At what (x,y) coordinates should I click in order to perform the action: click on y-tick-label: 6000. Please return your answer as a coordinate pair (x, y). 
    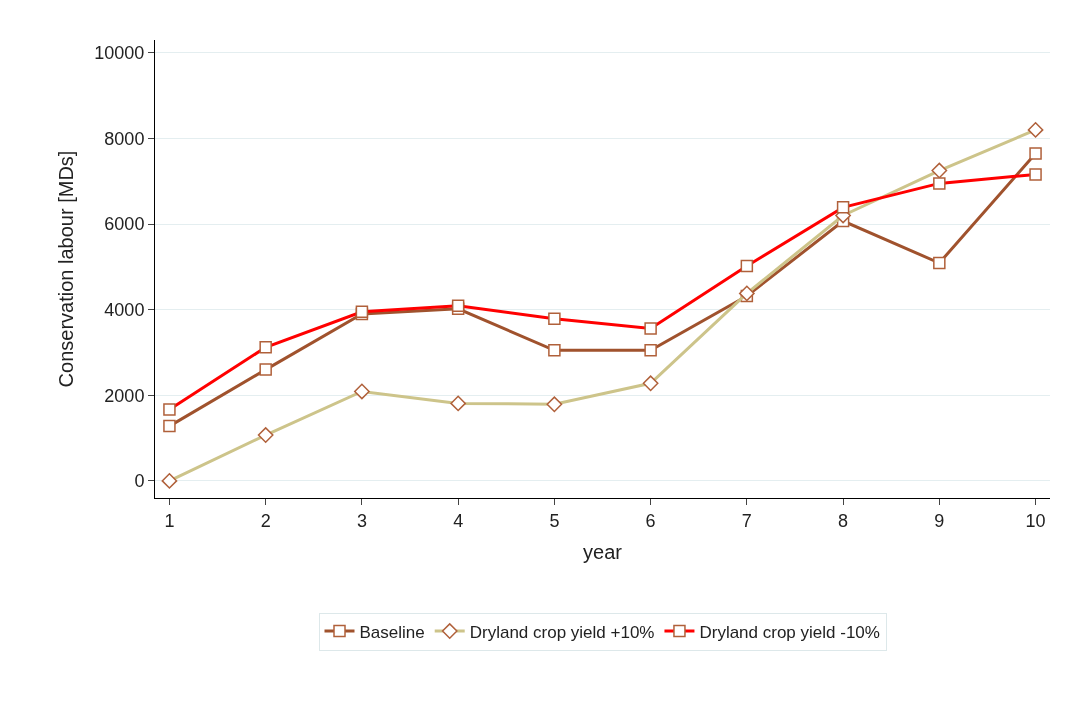
    Looking at the image, I should click on (124, 224).